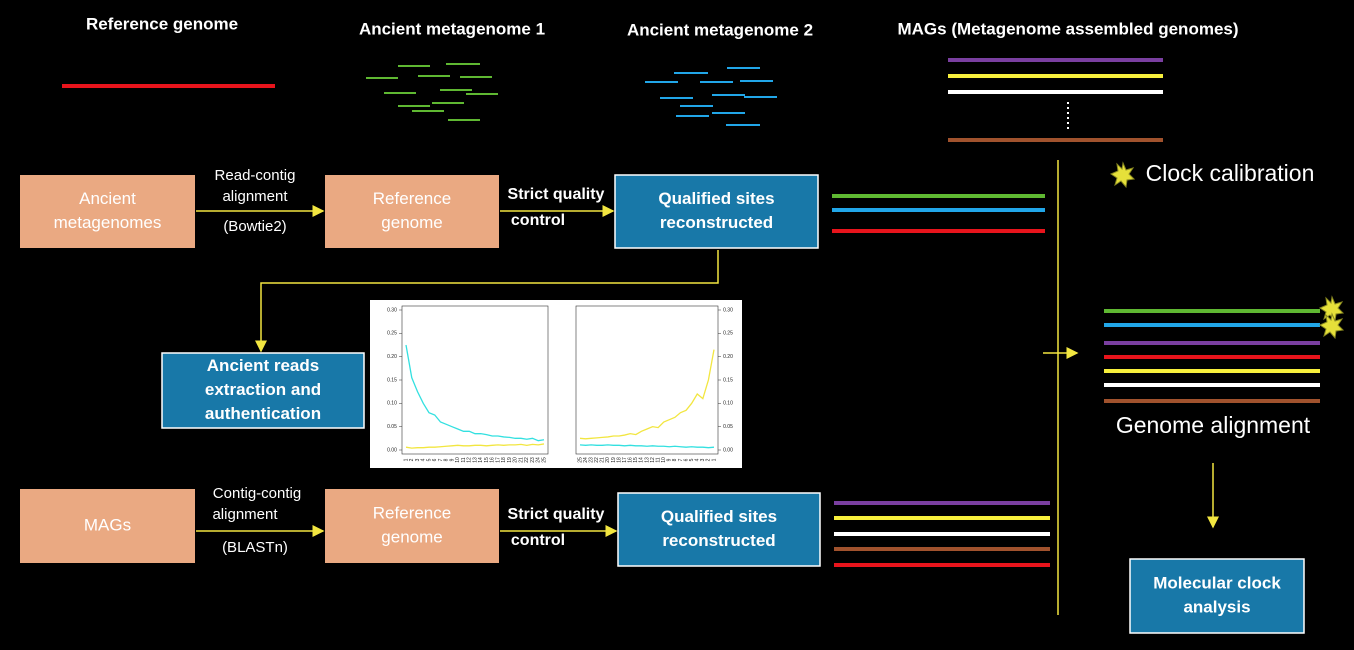 The image size is (1354, 650). I want to click on illustration, so click(612, 100).